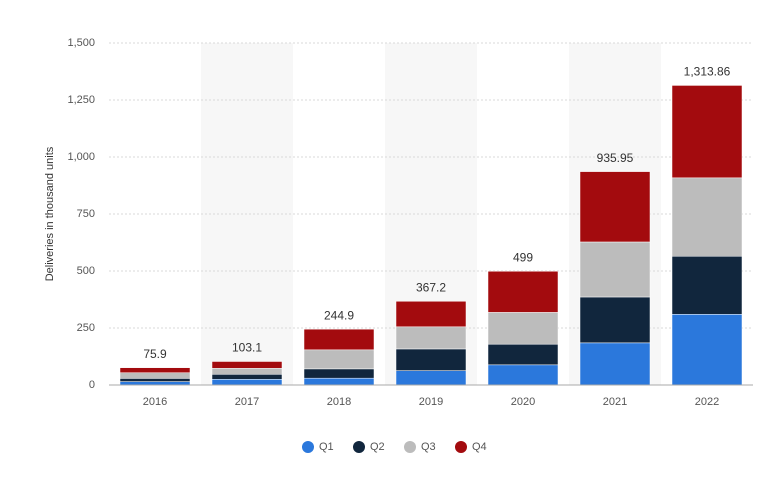 This screenshot has height=484, width=768. I want to click on total-label: 75.9, so click(155, 354).